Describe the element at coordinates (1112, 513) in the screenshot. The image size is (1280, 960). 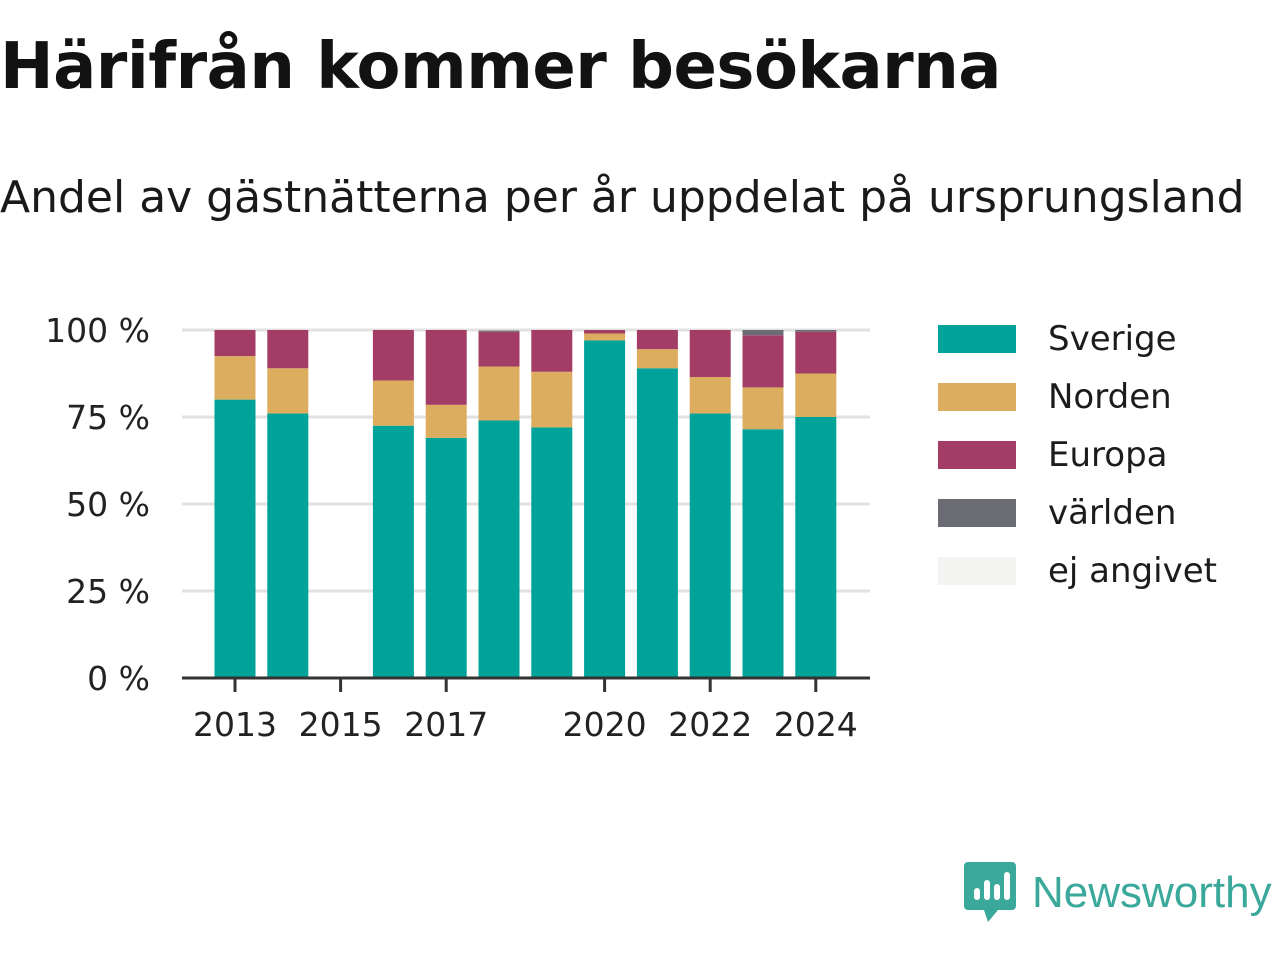
I see `legend-label-varlden: världen` at that location.